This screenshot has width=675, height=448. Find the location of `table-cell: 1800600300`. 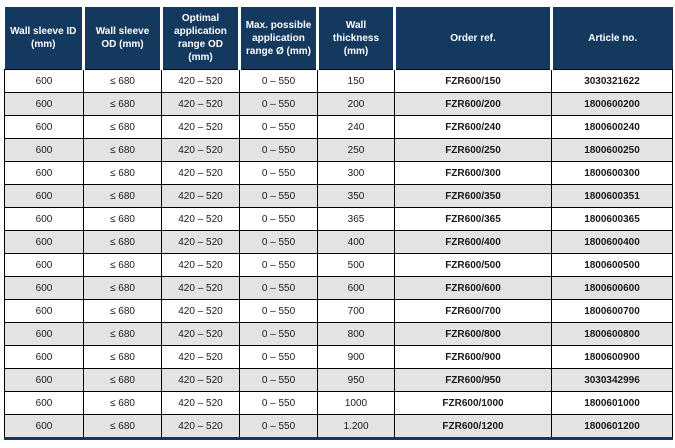

table-cell: 1800600300 is located at coordinates (612, 173).